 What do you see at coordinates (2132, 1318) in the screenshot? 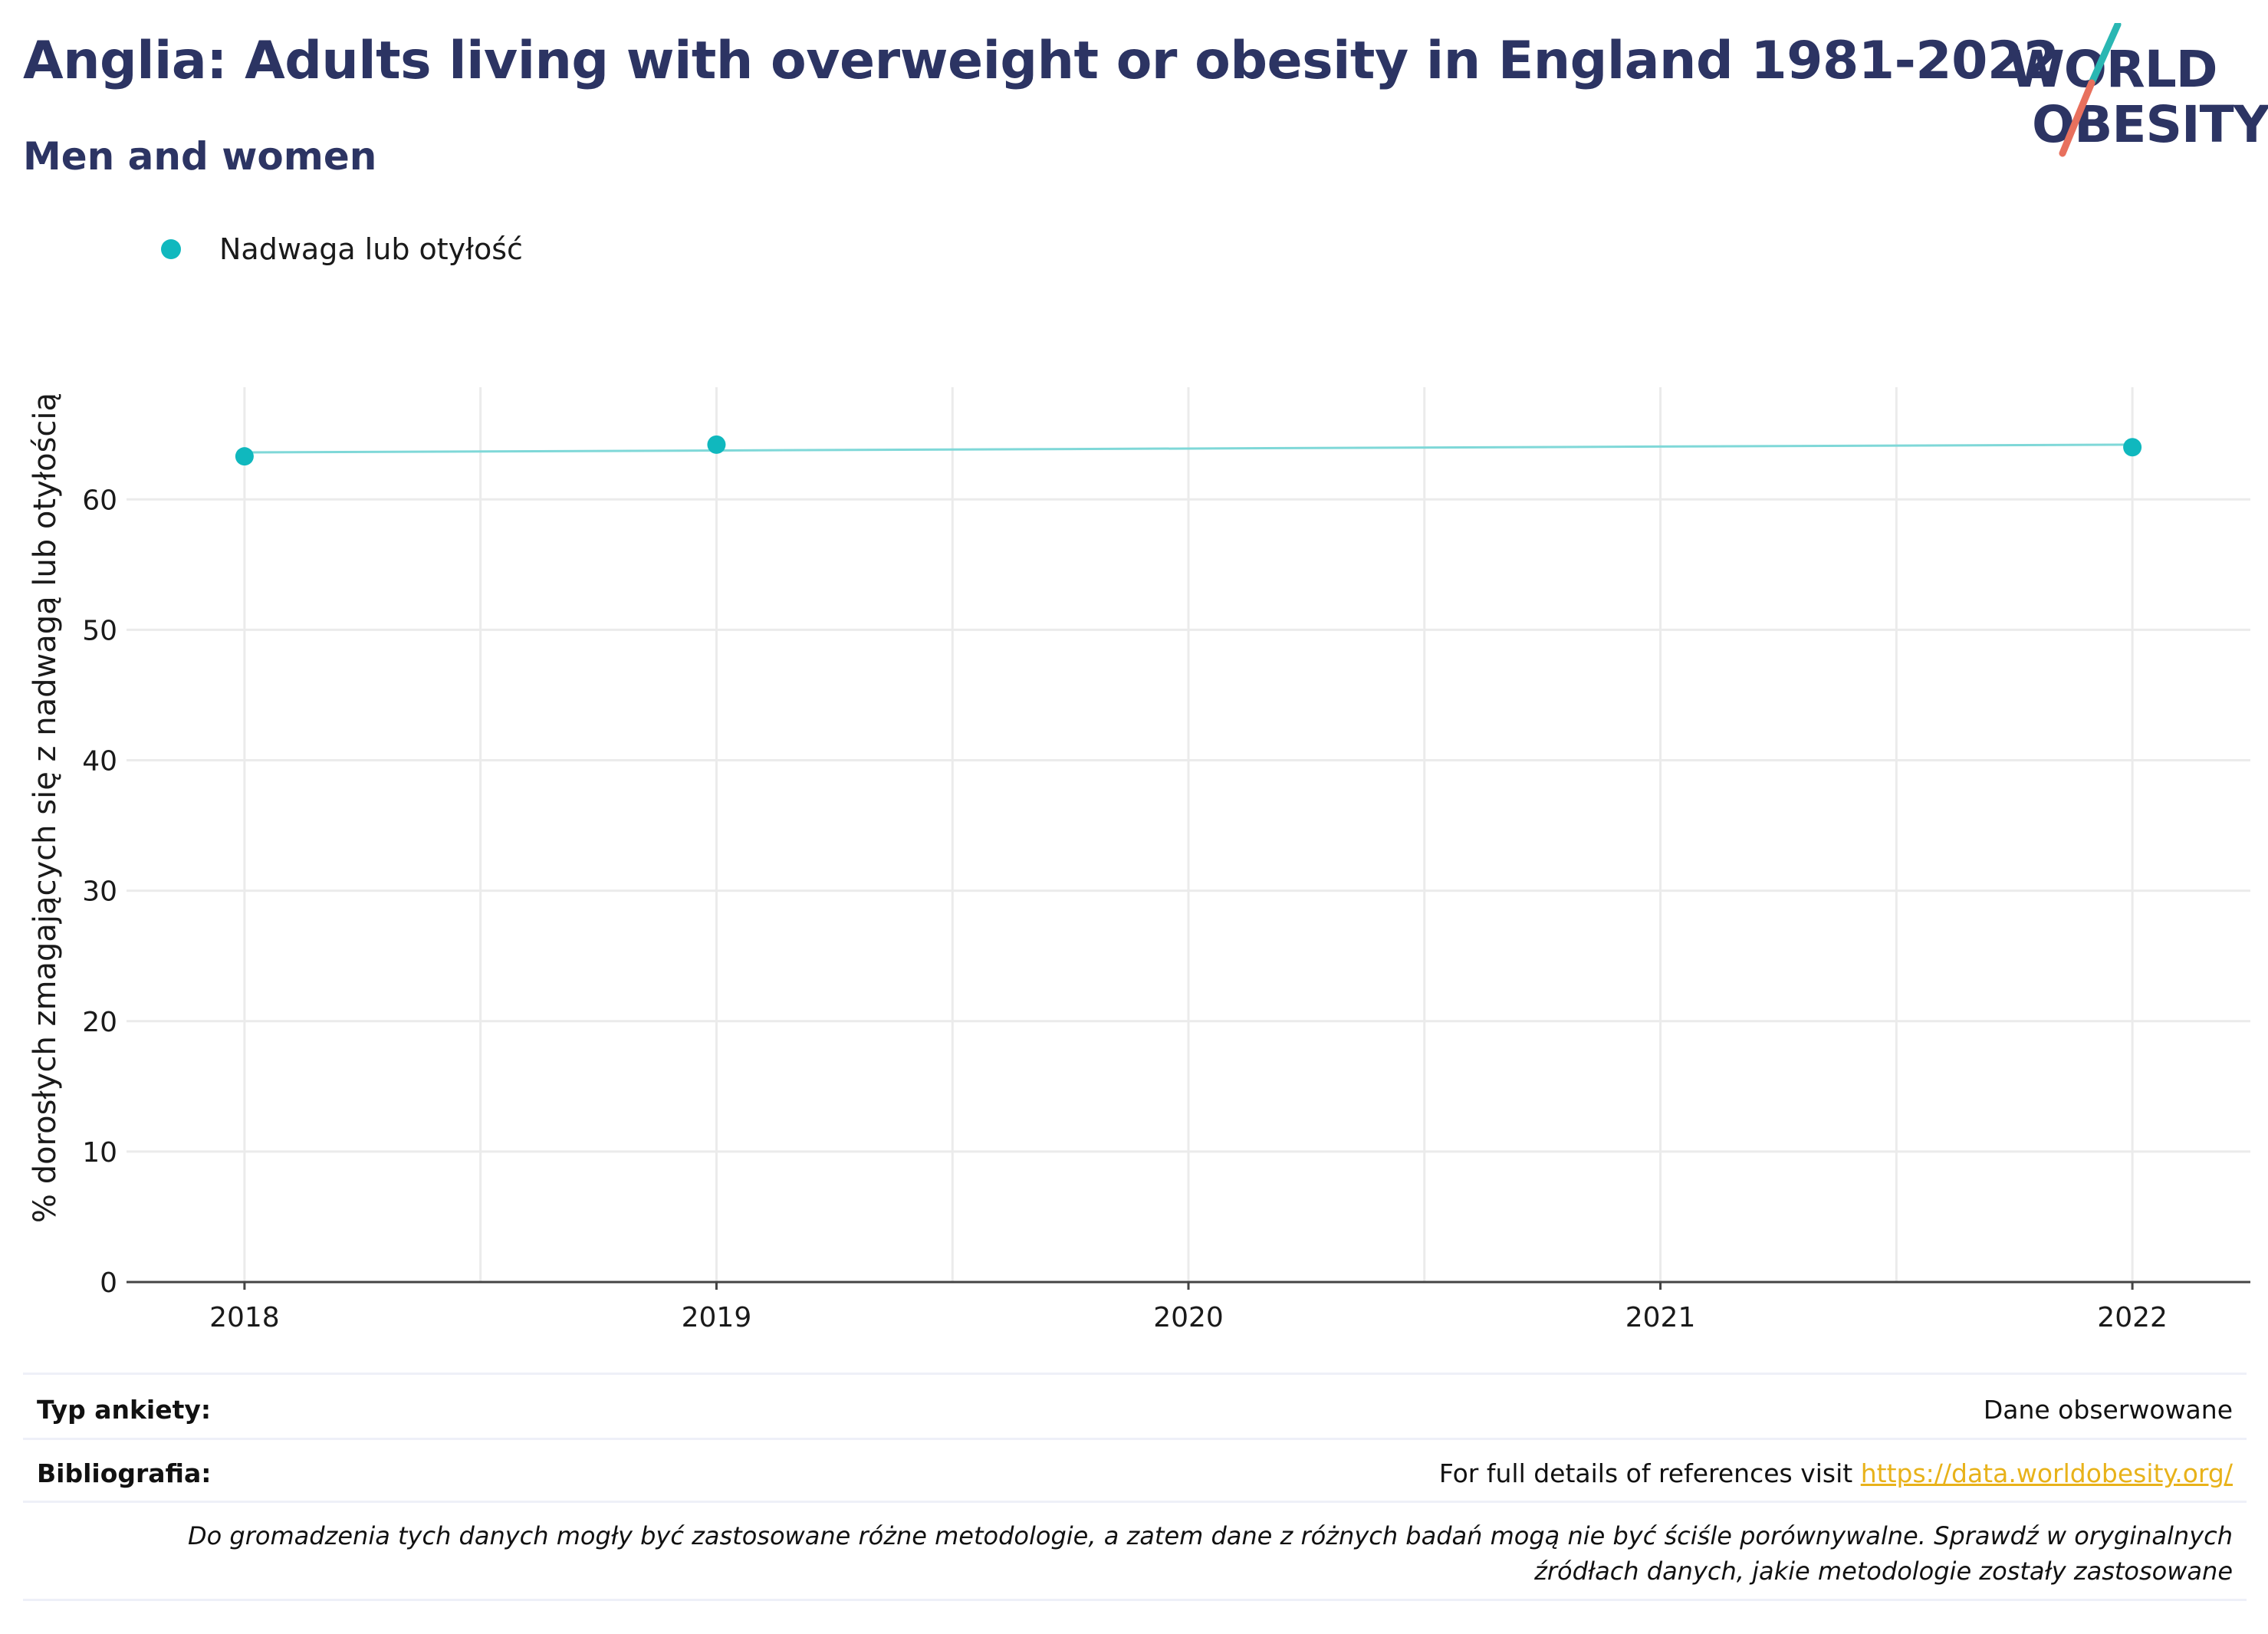
I see `x-tick-label: 2022` at bounding box center [2132, 1318].